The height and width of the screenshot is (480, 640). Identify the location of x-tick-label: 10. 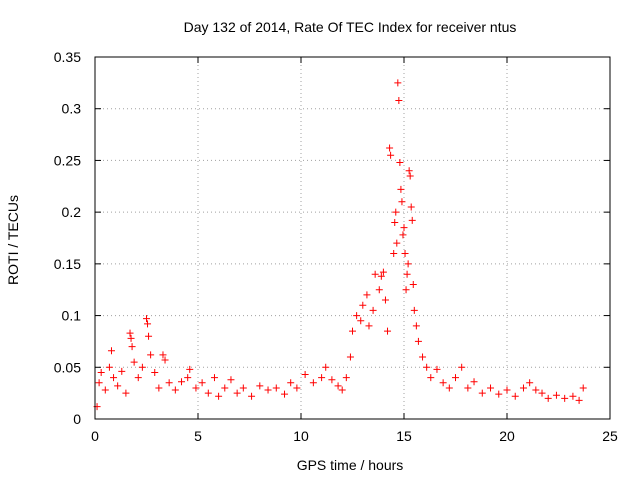
(301, 436).